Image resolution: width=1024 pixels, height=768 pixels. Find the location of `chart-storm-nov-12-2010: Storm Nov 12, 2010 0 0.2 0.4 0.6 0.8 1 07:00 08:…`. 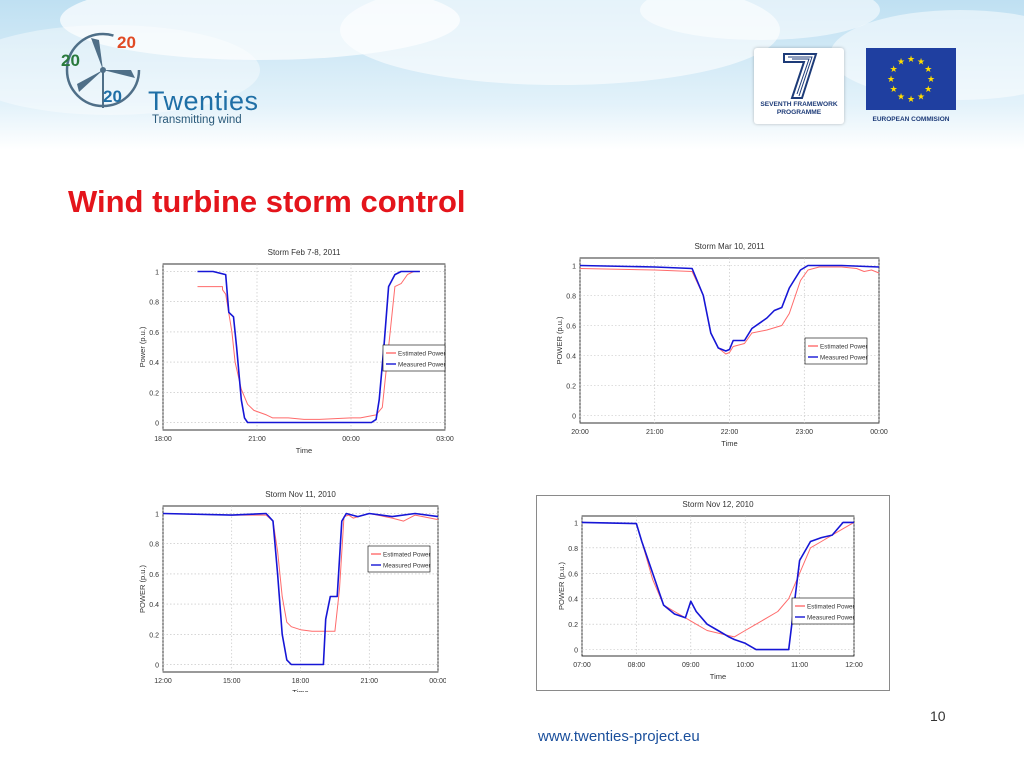

chart-storm-nov-12-2010: Storm Nov 12, 2010 0 0.2 0.4 0.6 0.8 1 07:00 08:… is located at coordinates (713, 593).